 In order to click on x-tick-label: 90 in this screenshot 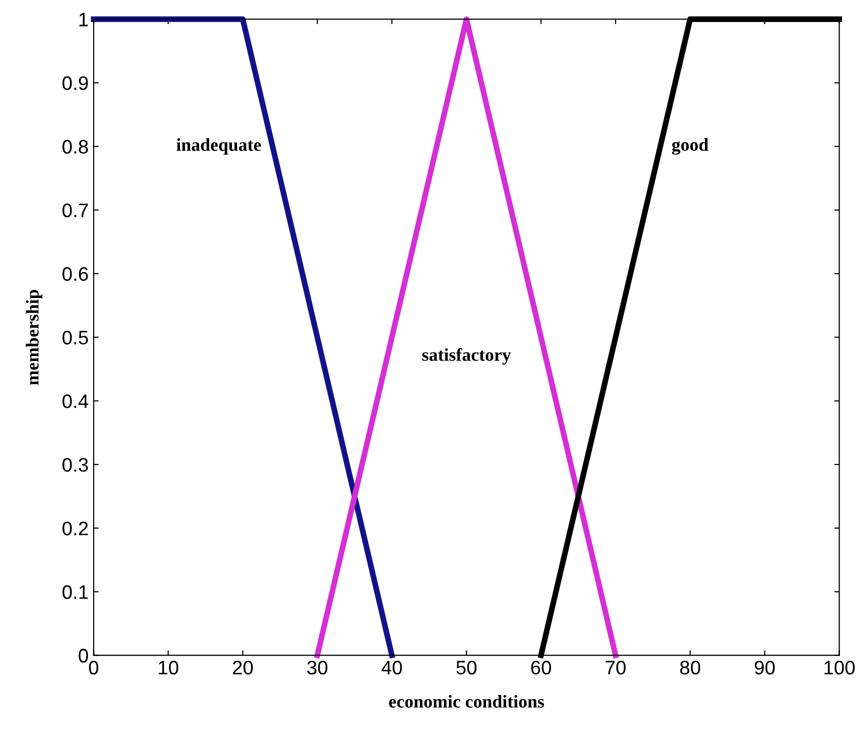, I will do `click(764, 667)`.